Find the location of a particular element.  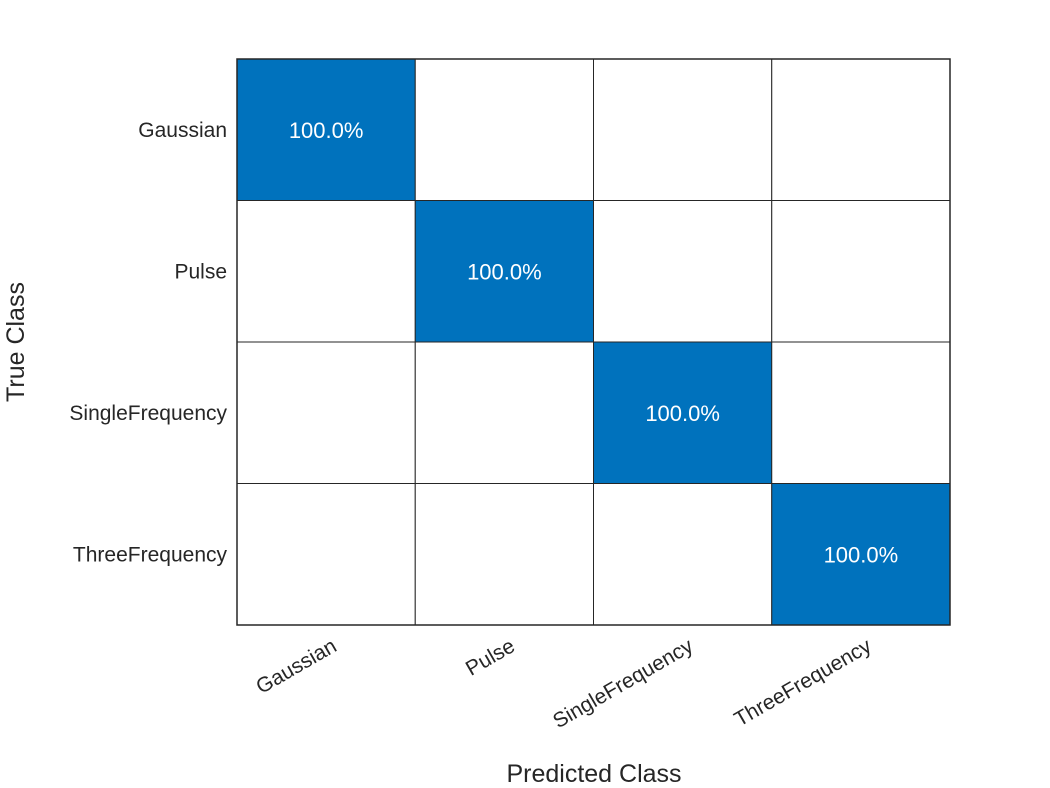

y-tick-label: SingleFrequency is located at coordinates (148, 413).